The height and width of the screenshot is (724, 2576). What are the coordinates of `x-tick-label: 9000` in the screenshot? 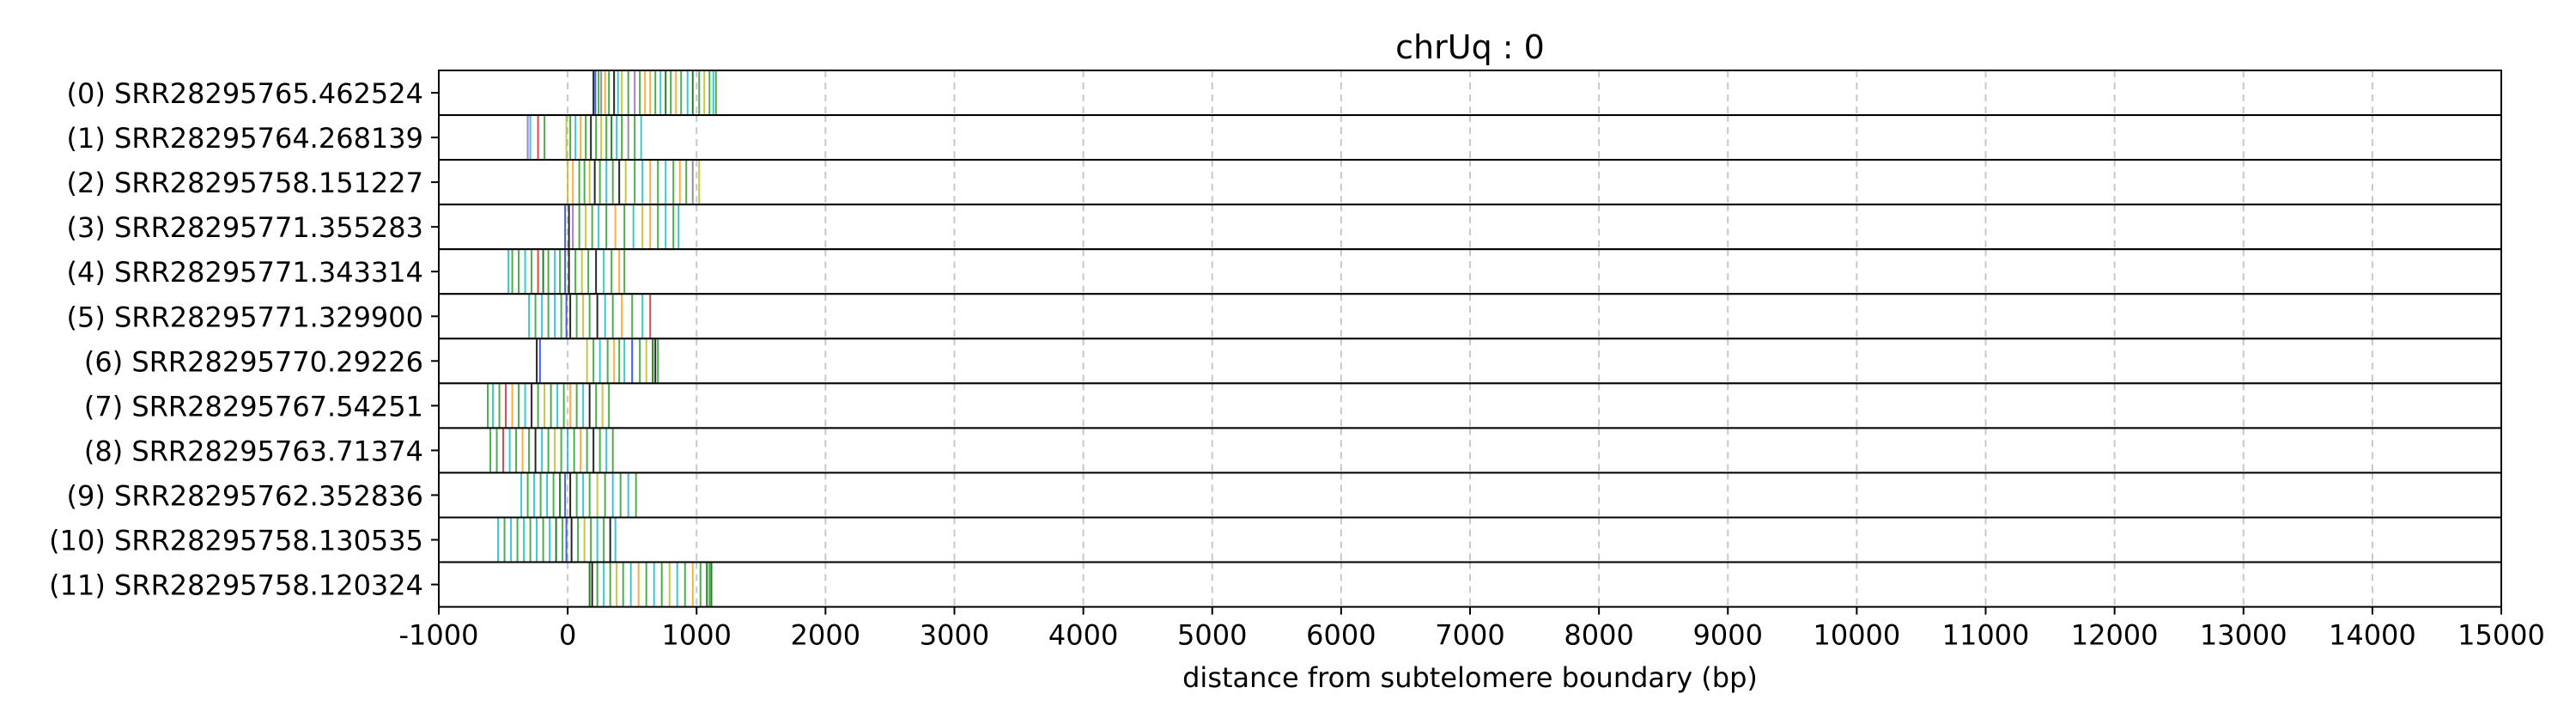 It's located at (1728, 635).